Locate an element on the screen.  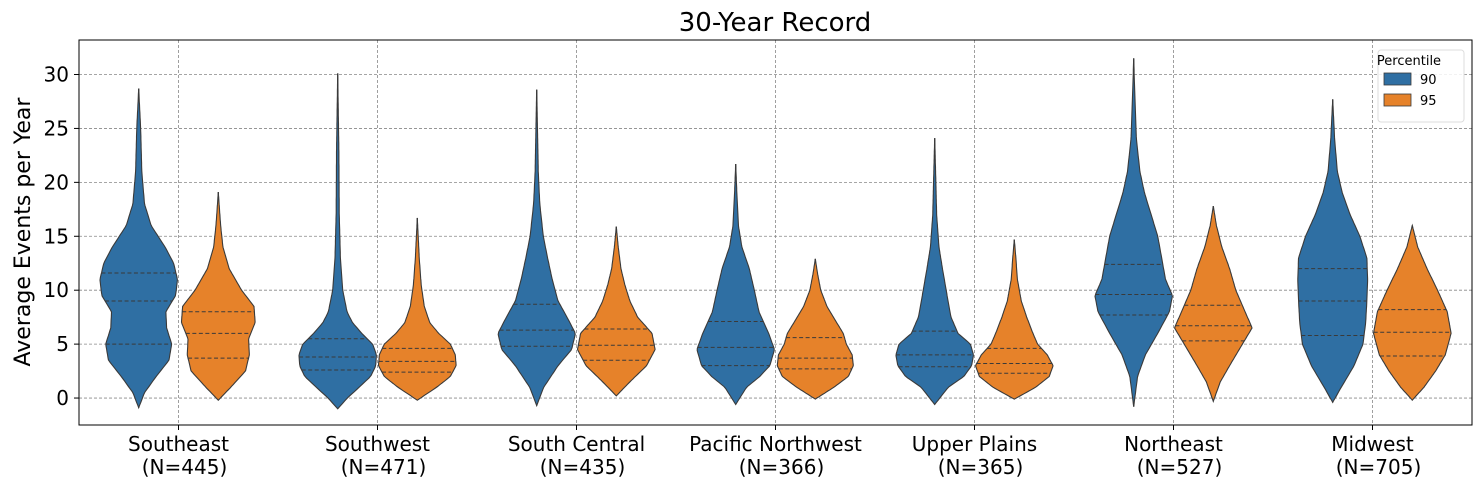
x-tick-label: Pacific Northwest (N=366) is located at coordinates (775, 455).